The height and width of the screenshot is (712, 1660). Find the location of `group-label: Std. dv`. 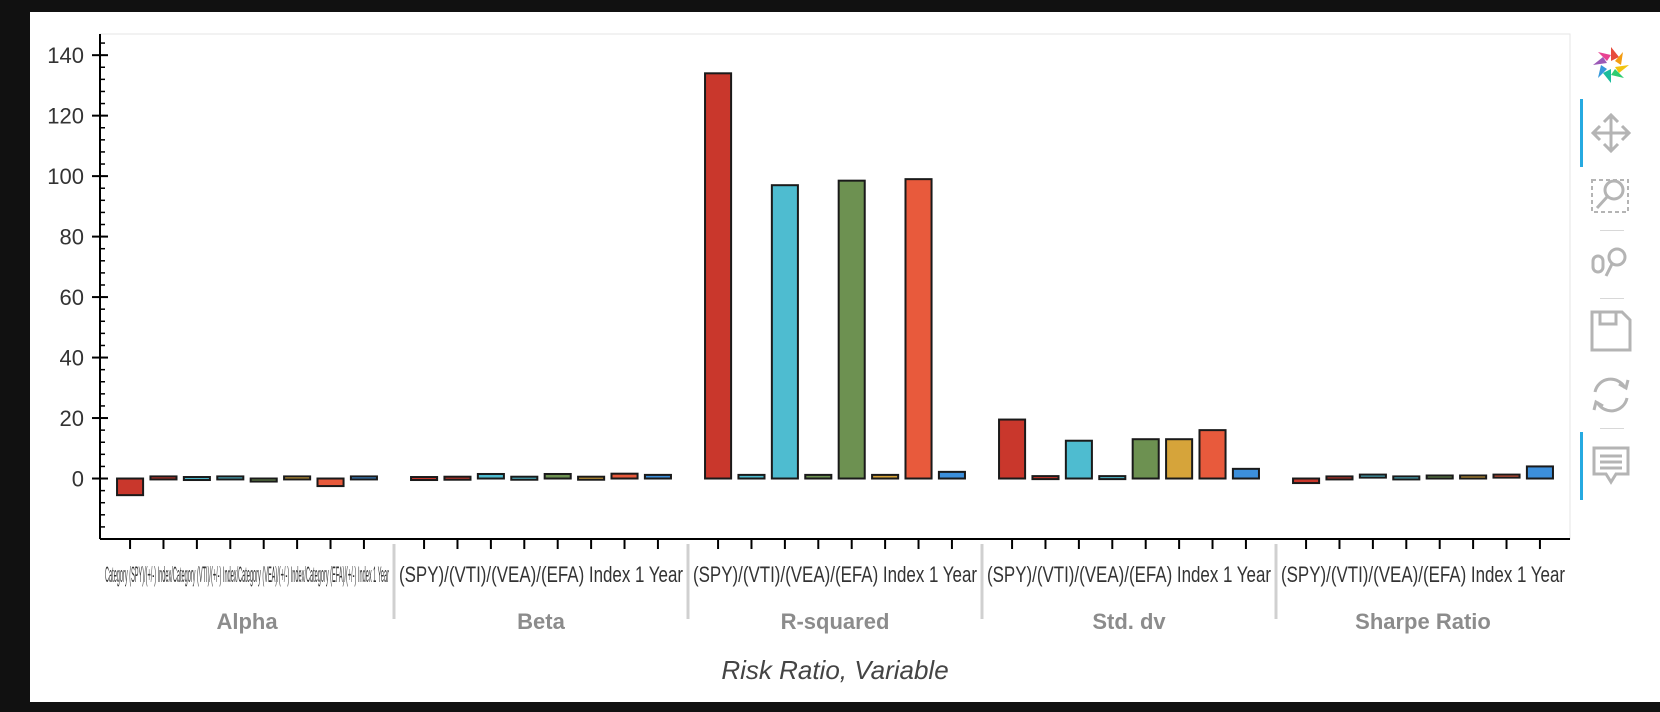

group-label: Std. dv is located at coordinates (1129, 621).